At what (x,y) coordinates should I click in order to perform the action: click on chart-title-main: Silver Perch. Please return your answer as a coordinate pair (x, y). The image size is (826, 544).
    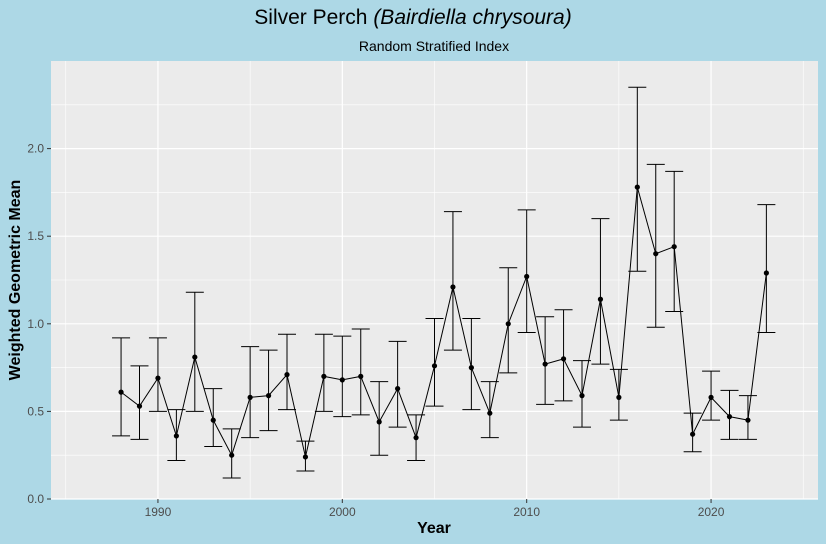
    Looking at the image, I should click on (313, 17).